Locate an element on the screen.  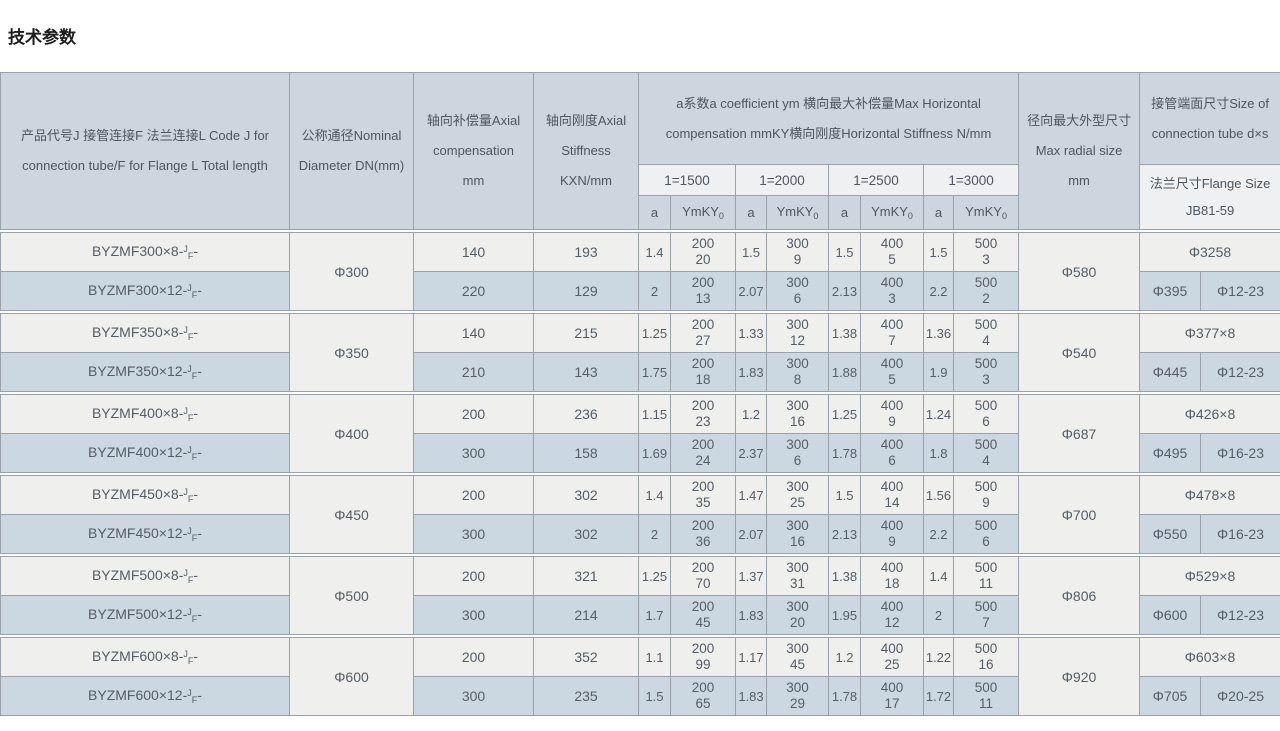
header-ymky-2: YmKY0 is located at coordinates (797, 212).